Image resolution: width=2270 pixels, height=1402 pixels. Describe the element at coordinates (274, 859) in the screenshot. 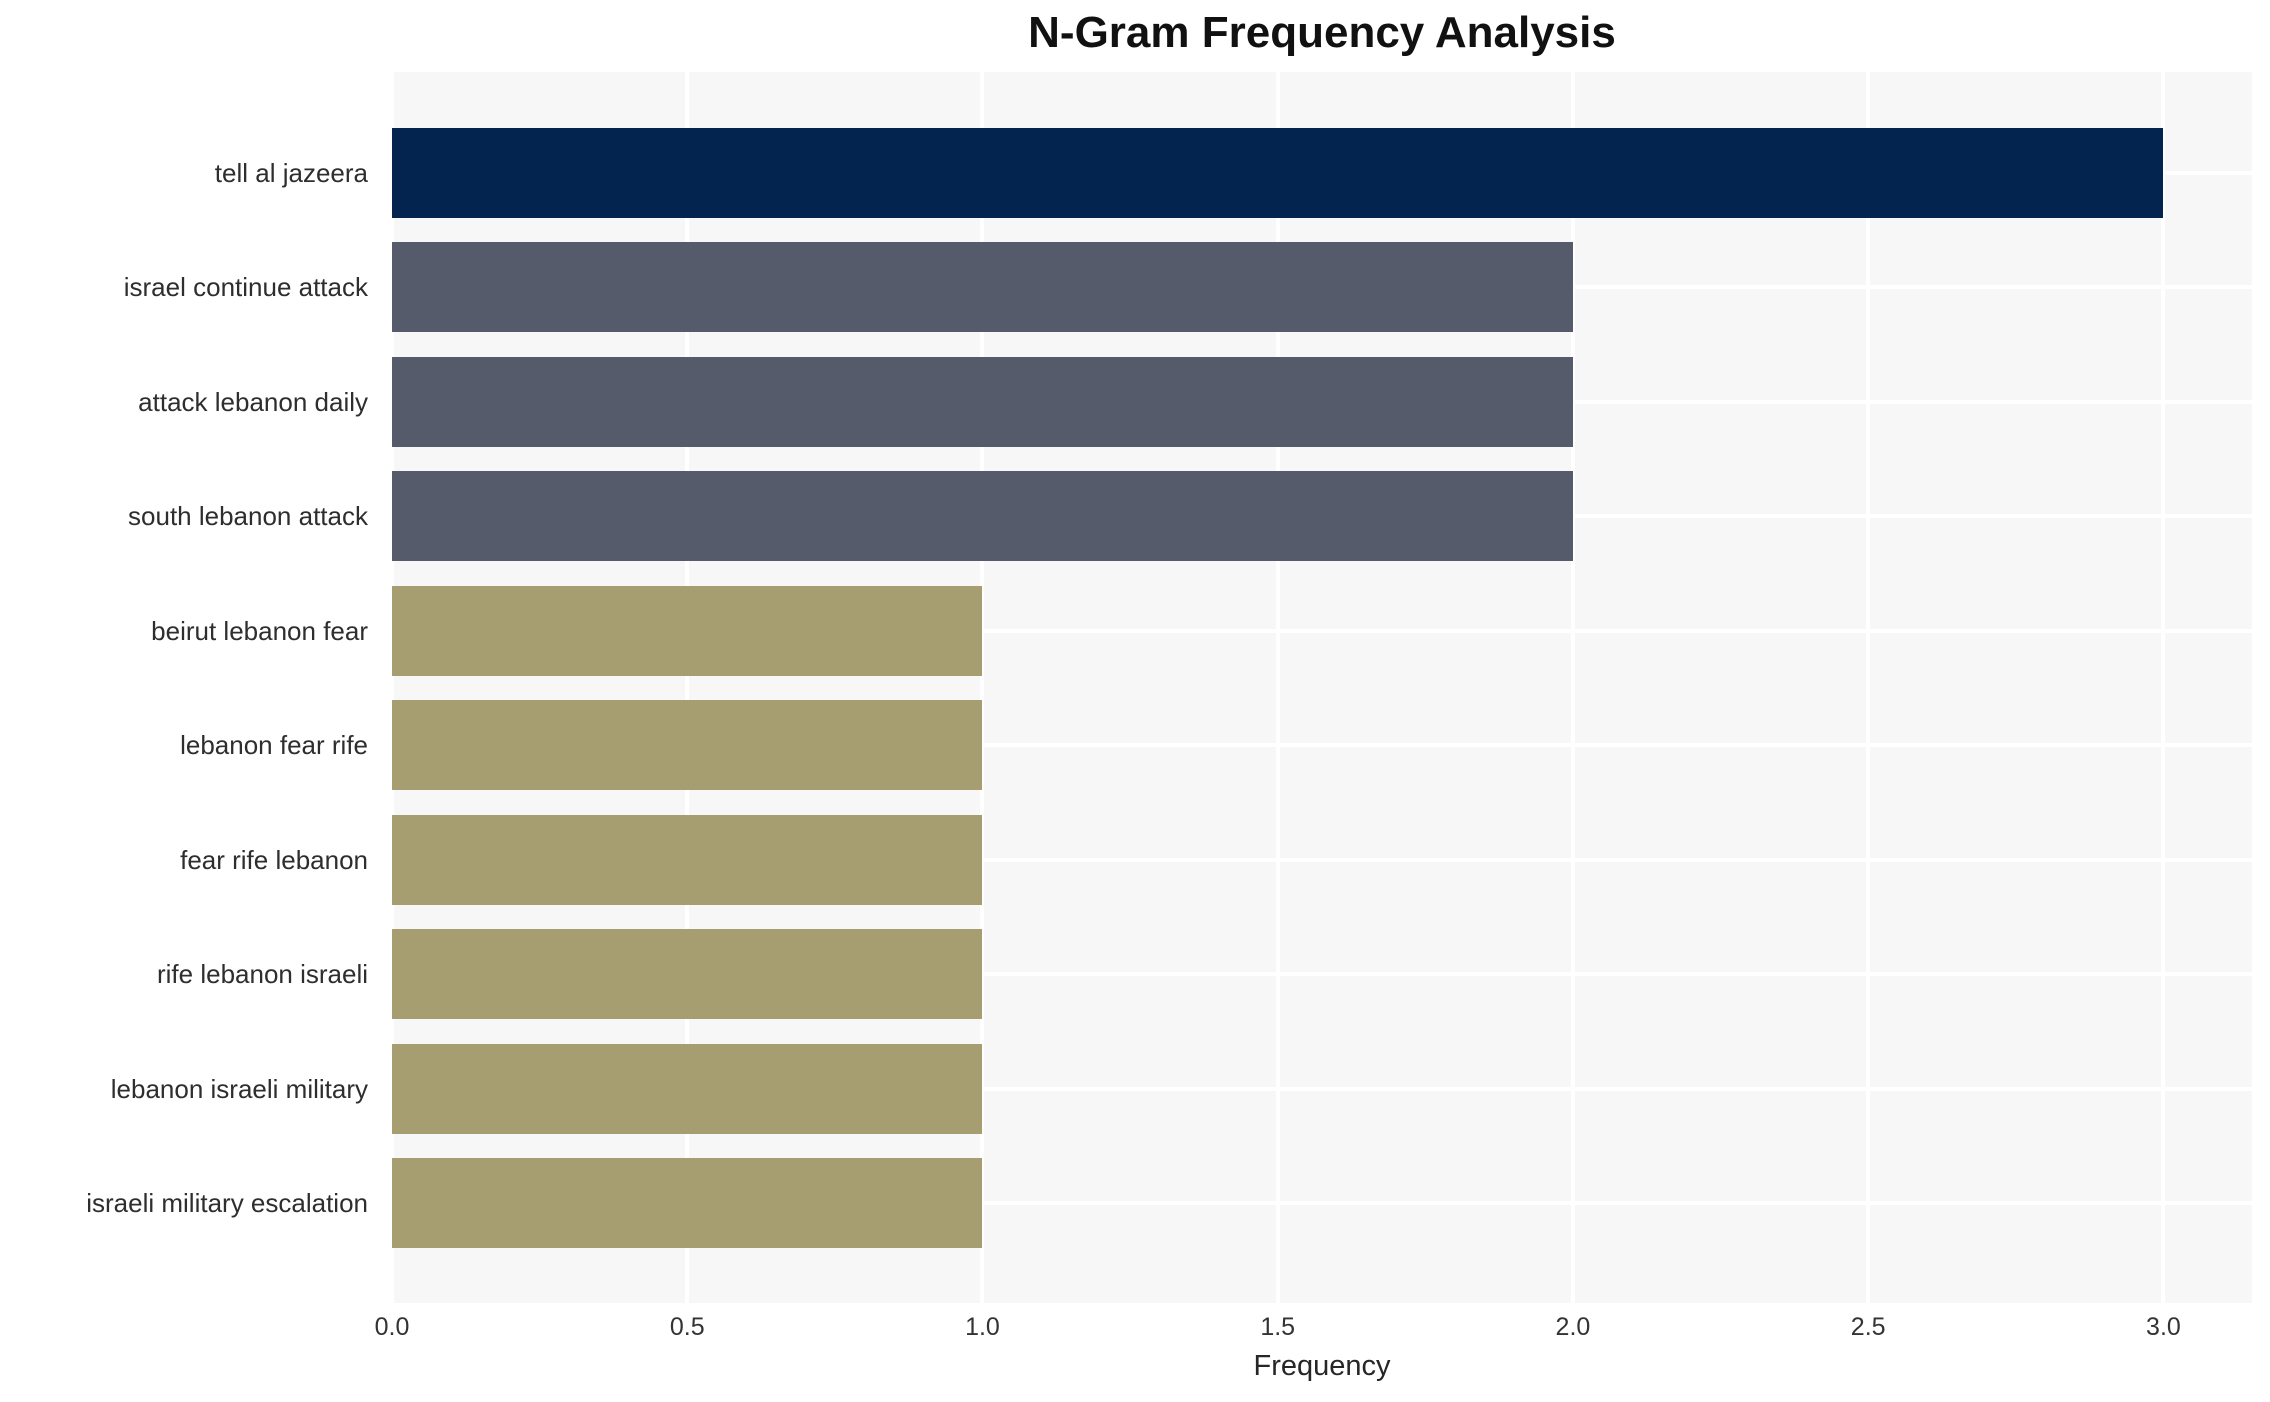

I see `y-tick-label: fear rife lebanon` at that location.